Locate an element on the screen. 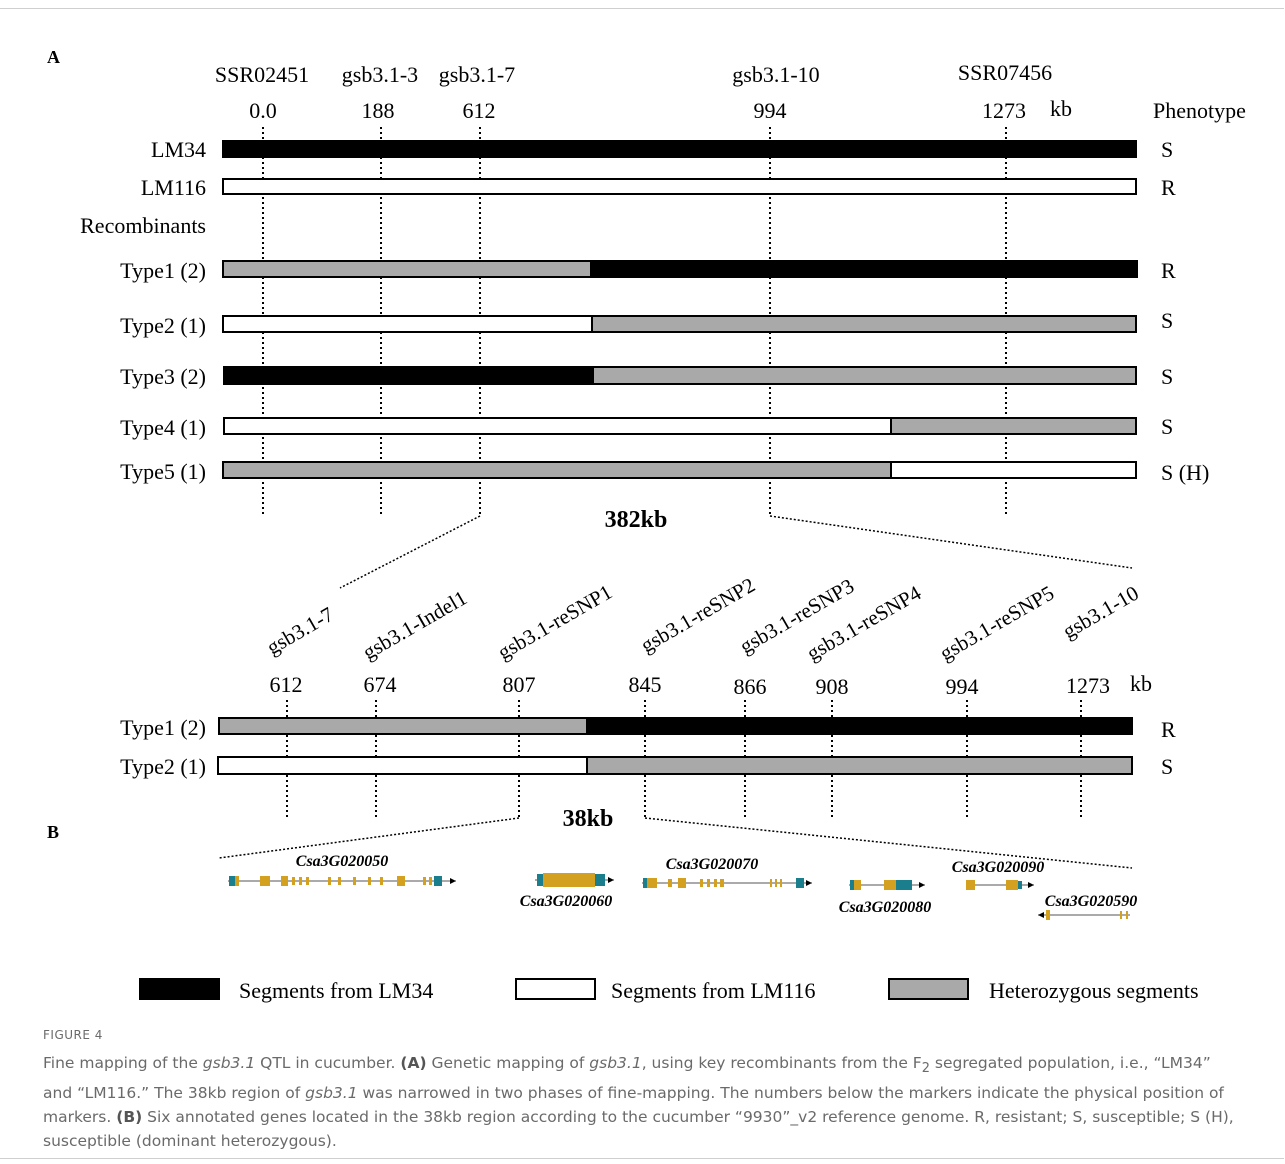 This screenshot has width=1285, height=1164. zoom-lines-bottom is located at coordinates (675, 843).